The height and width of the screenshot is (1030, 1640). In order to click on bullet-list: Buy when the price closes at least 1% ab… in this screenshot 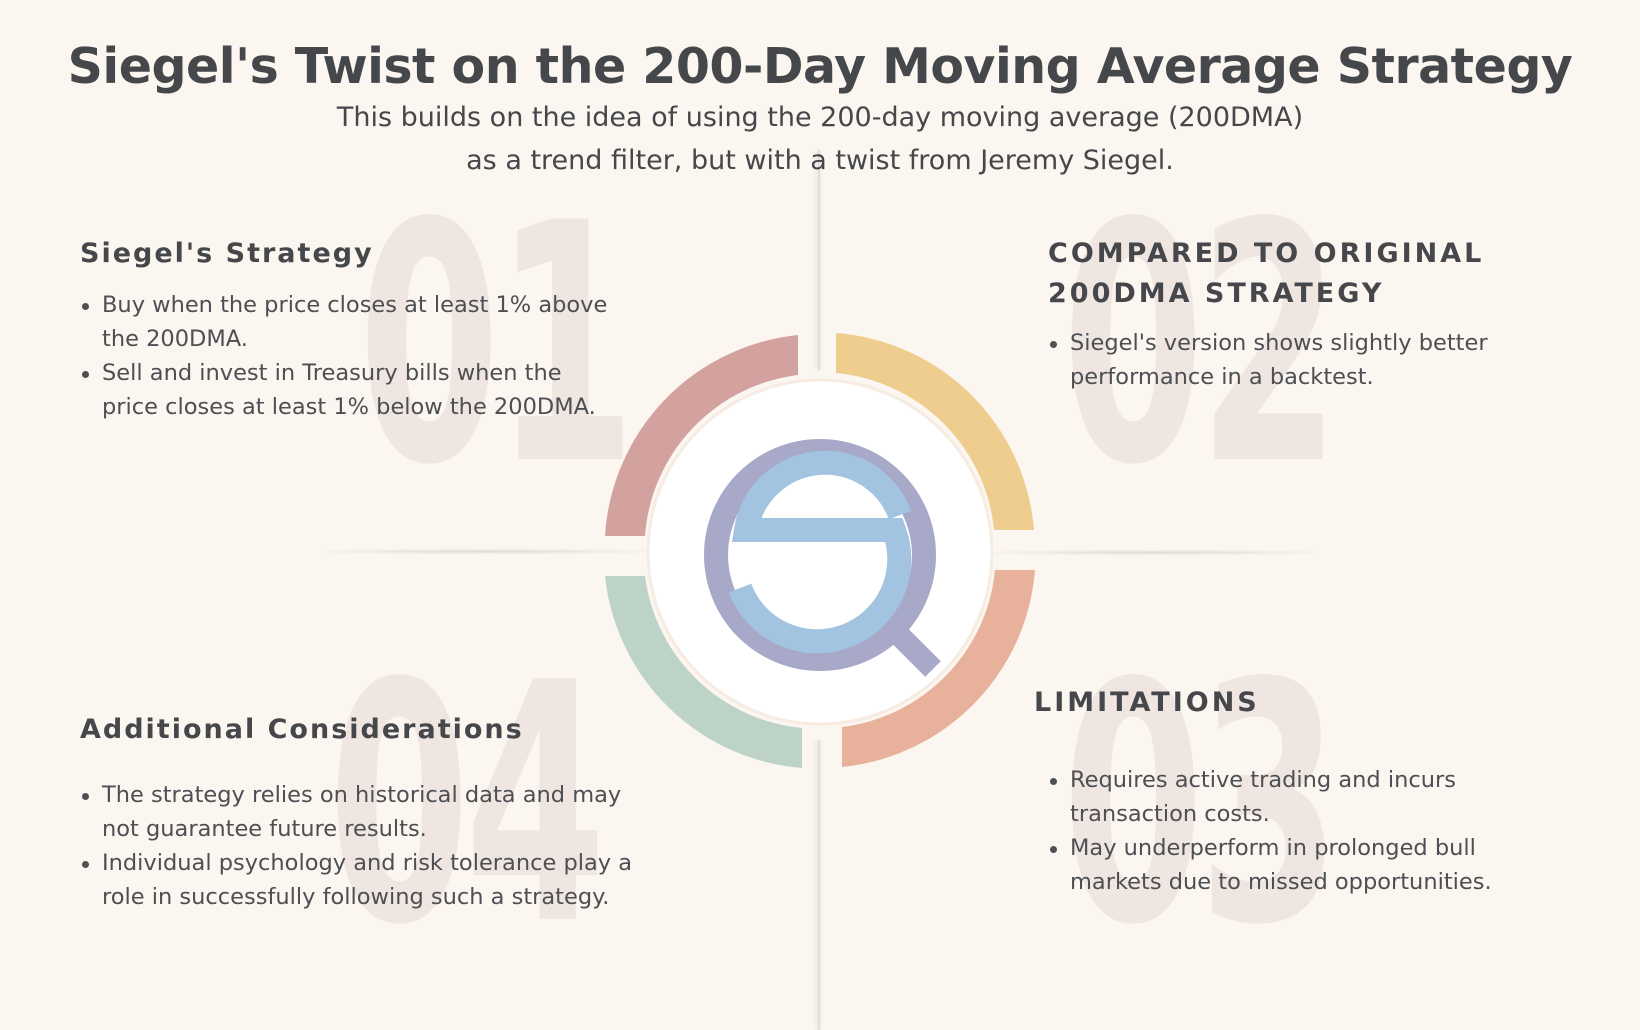, I will do `click(350, 356)`.